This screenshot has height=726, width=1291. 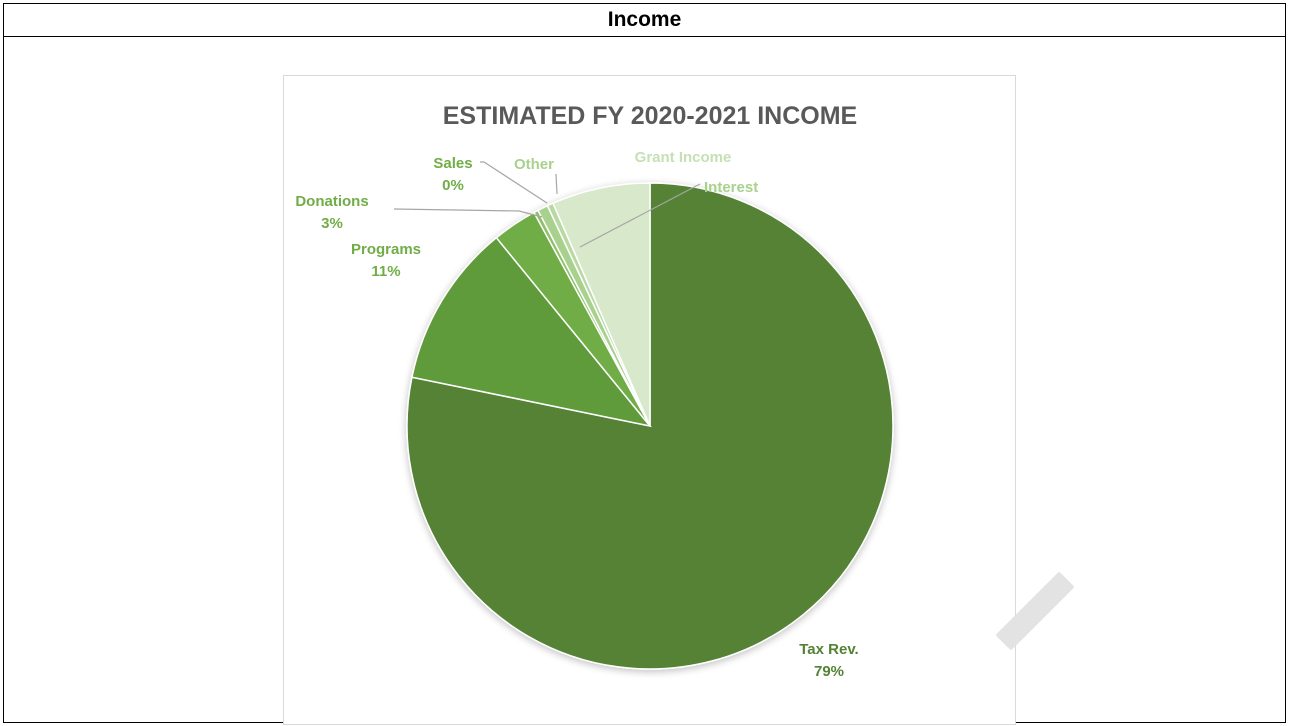 I want to click on leader-line-interest, so click(x=640, y=215).